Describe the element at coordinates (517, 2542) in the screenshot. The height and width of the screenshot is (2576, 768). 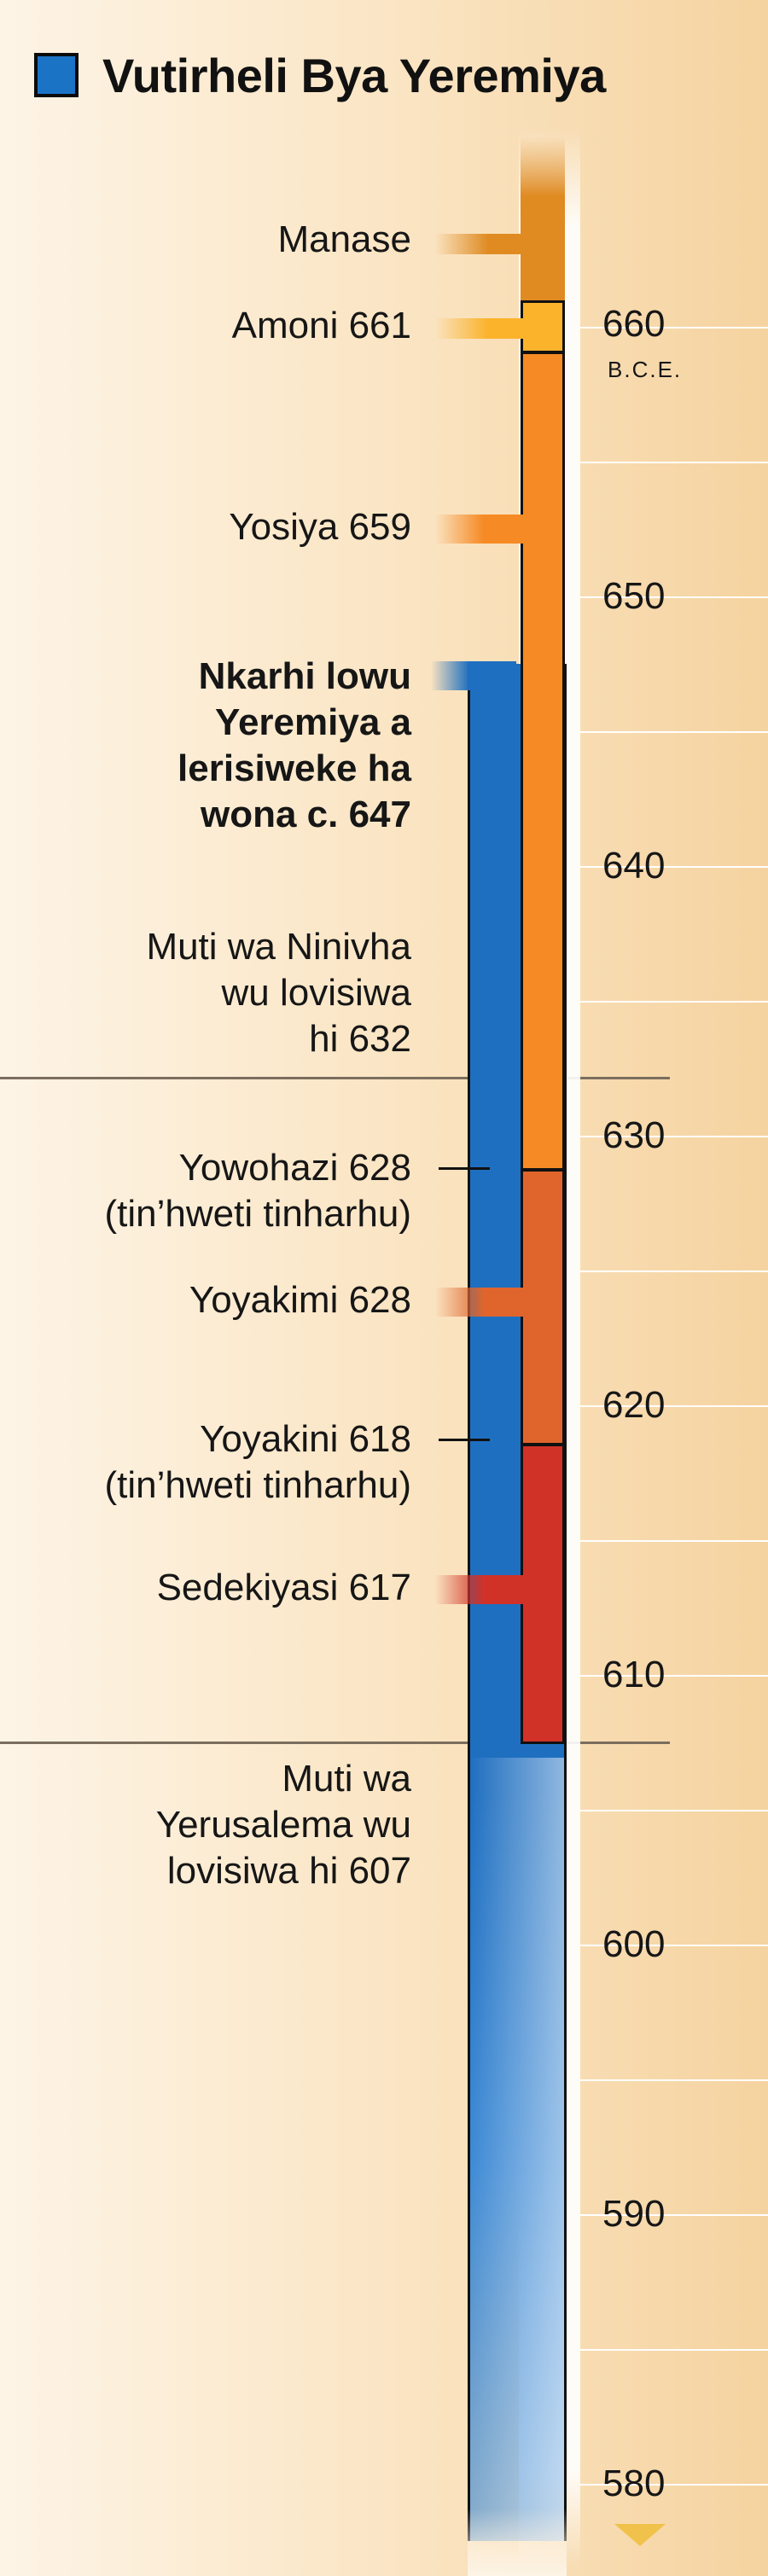
I see `jeremiah-bar-fade-end` at that location.